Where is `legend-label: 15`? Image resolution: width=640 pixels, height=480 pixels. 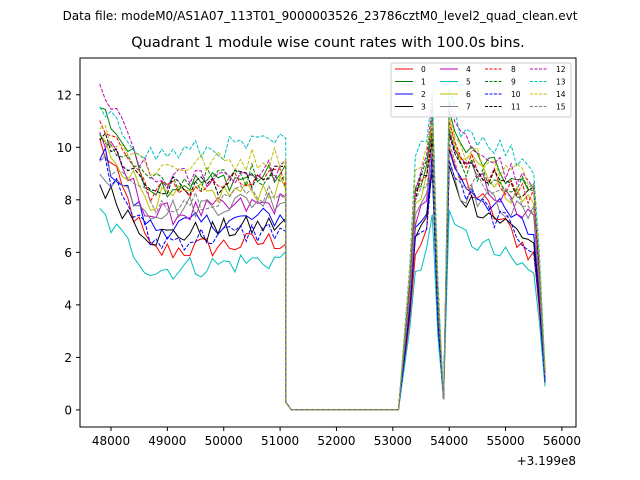
legend-label: 15 is located at coordinates (561, 107).